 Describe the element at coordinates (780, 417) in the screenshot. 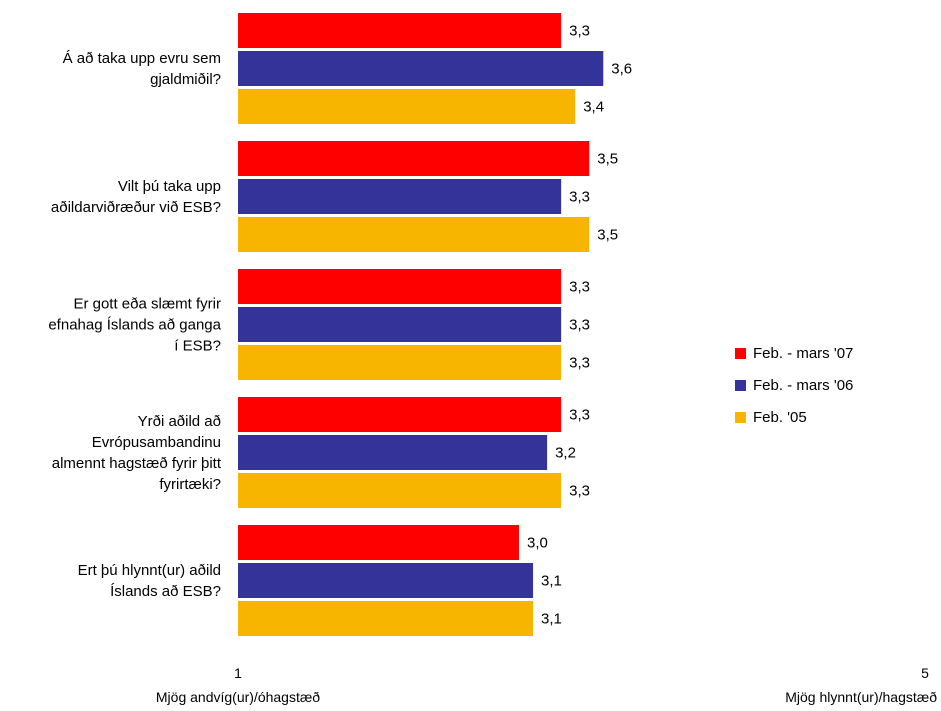

I see `legend-entry: Feb. '05` at that location.